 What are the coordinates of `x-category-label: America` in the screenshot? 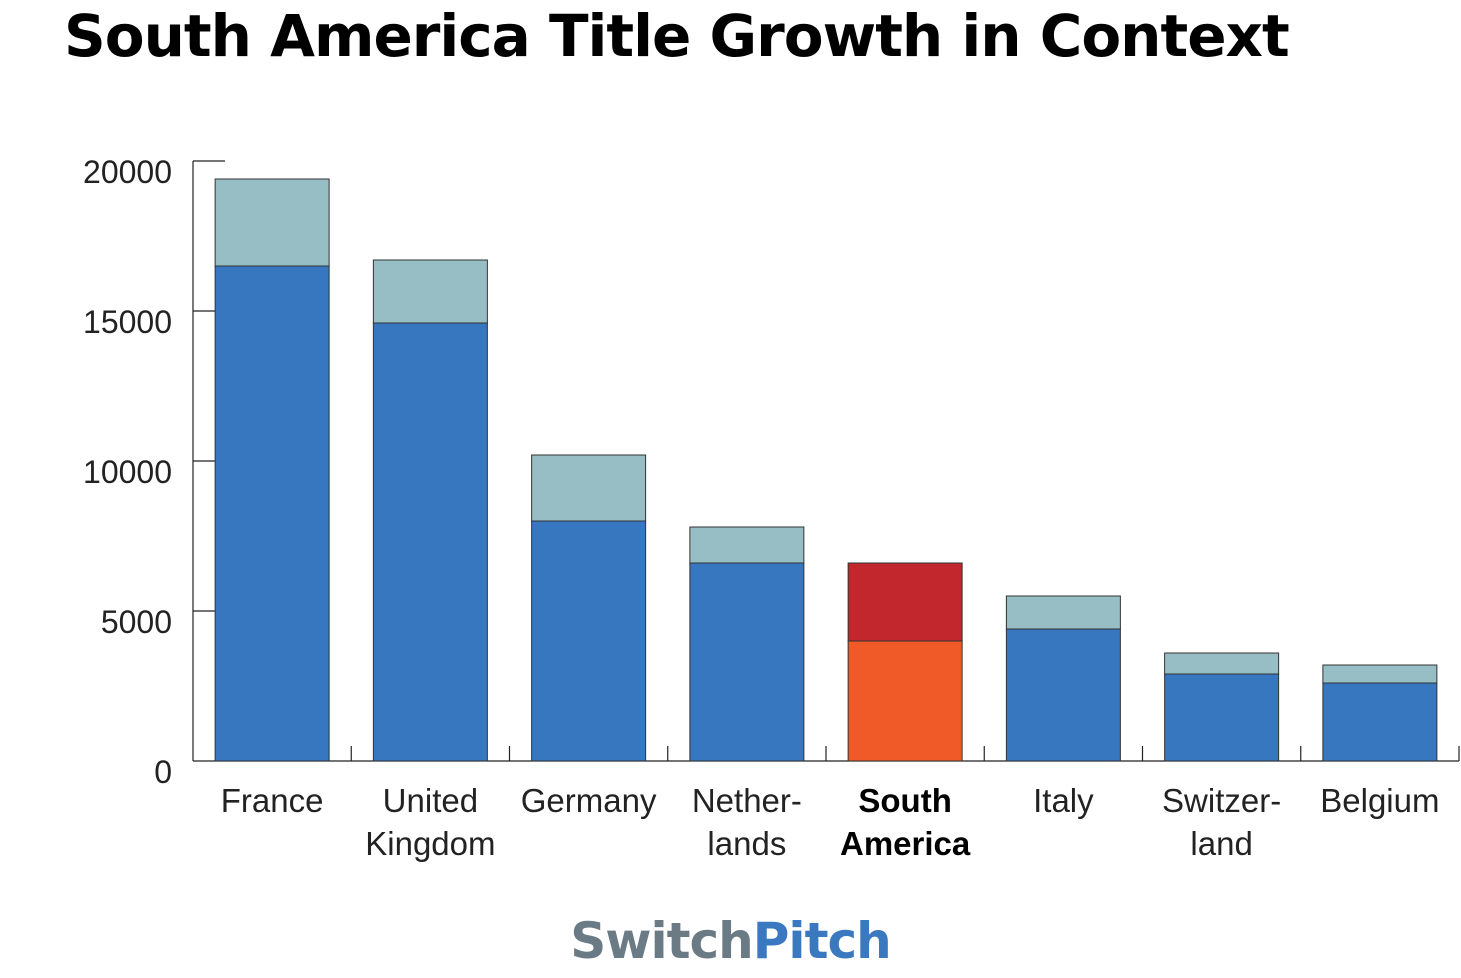 It's located at (905, 843).